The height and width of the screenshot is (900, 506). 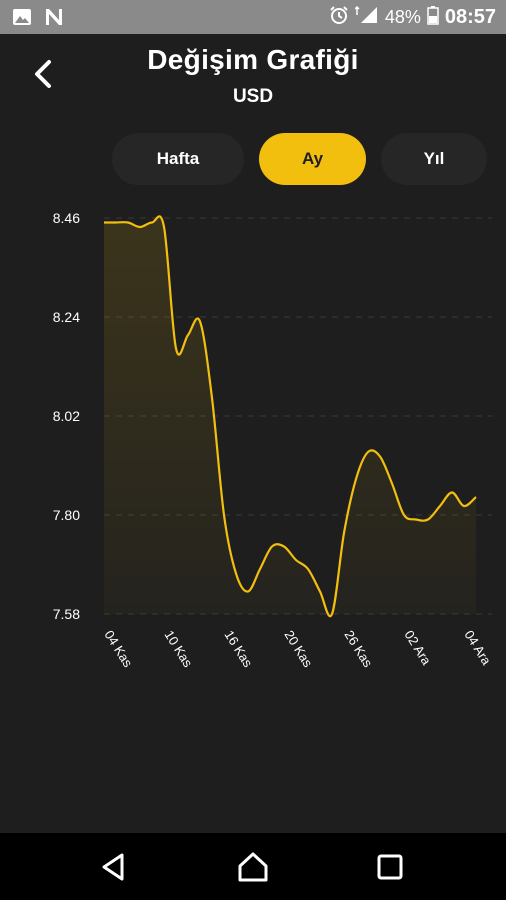 I want to click on nav-recents-button, so click(x=390, y=867).